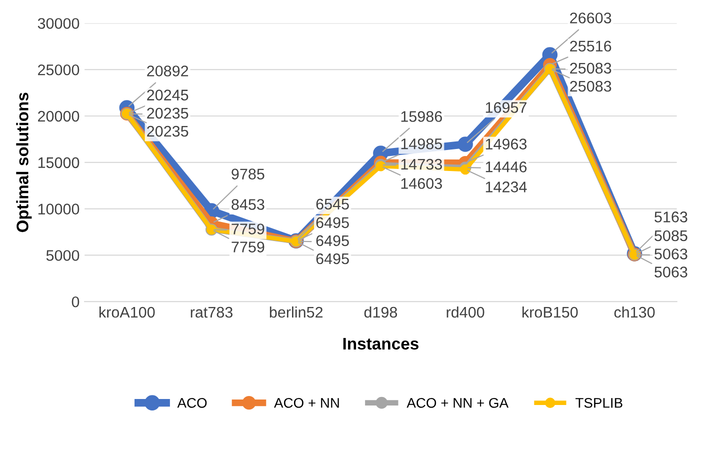  What do you see at coordinates (421, 164) in the screenshot?
I see `data-label: 14733` at bounding box center [421, 164].